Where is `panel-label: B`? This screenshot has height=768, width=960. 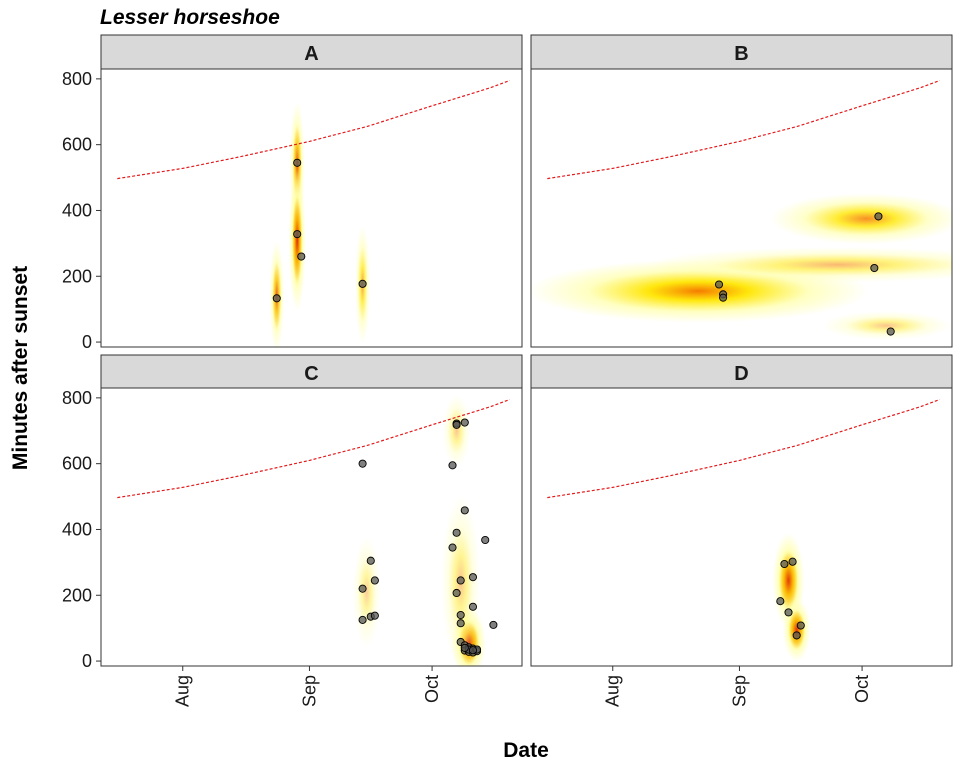
panel-label: B is located at coordinates (741, 54).